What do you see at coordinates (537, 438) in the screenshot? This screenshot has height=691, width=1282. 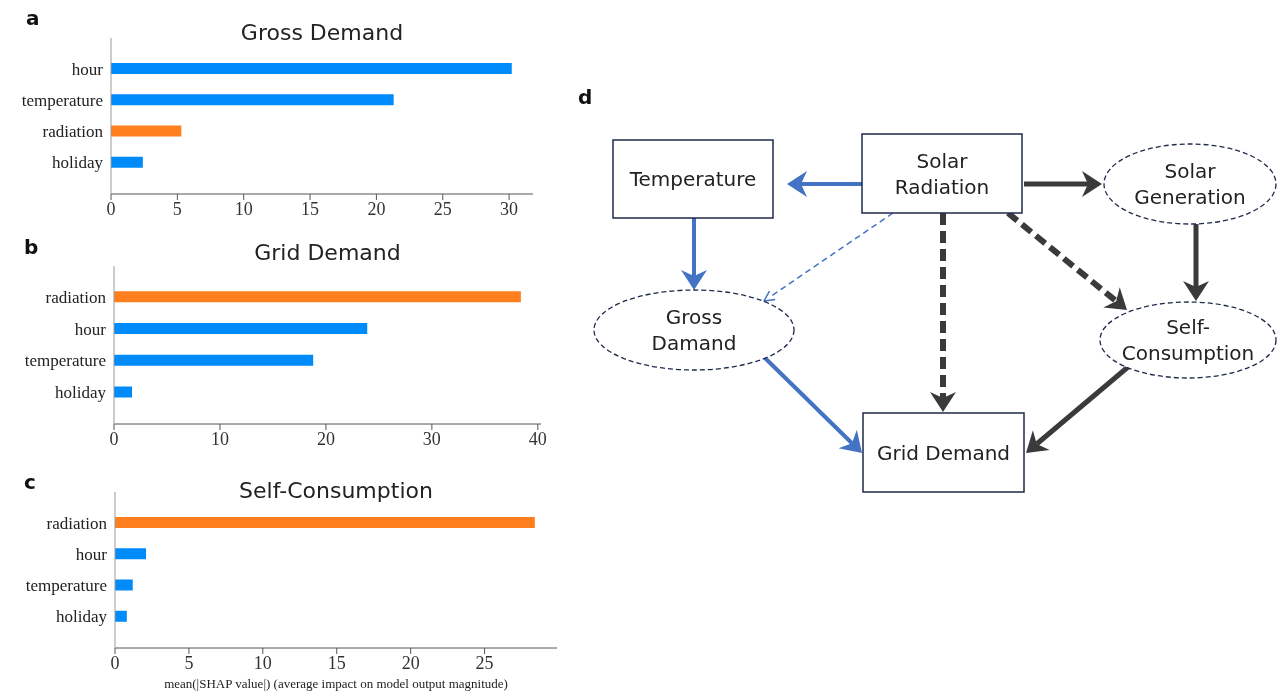 I see `x-tick-label: 40` at bounding box center [537, 438].